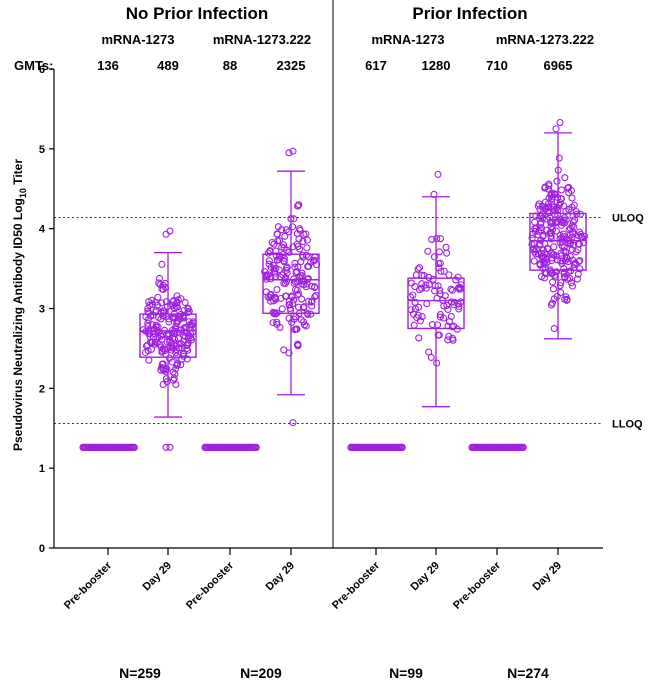 Image resolution: width=650 pixels, height=688 pixels. Describe the element at coordinates (376, 65) in the screenshot. I see `gmt-value: 617` at that location.